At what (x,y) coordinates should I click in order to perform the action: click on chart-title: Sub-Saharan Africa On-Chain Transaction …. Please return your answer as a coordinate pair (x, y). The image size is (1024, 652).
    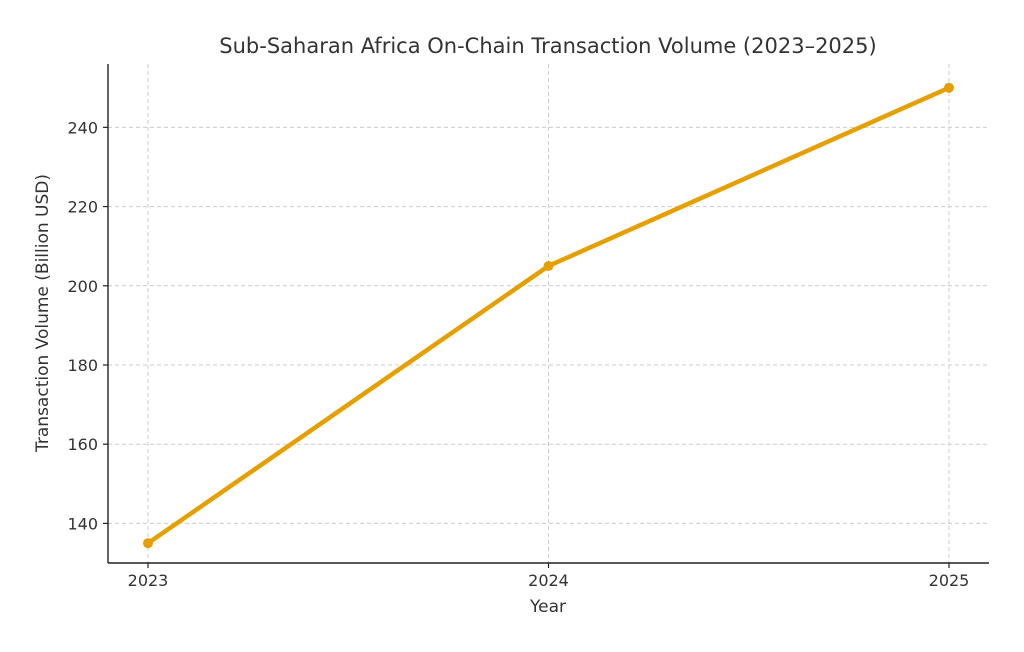
    Looking at the image, I should click on (547, 46).